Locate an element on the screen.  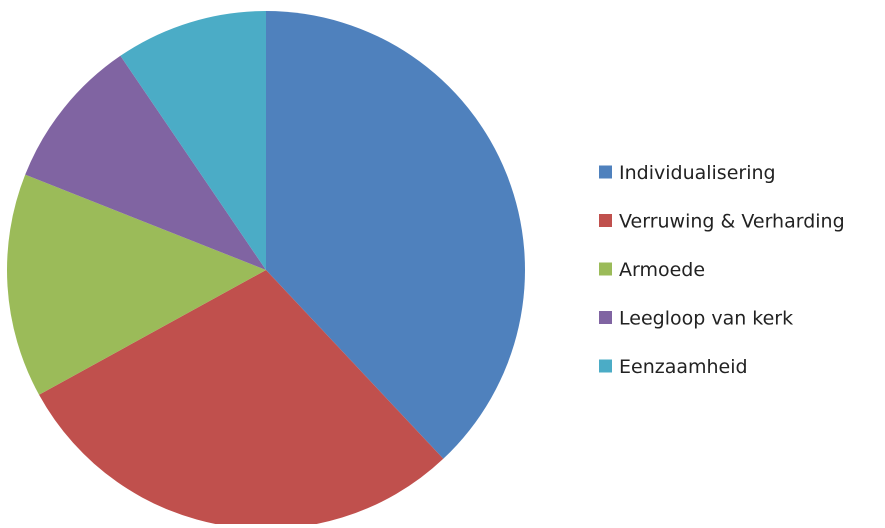
pie-slice-leegloop-van-kerk is located at coordinates (145, 162).